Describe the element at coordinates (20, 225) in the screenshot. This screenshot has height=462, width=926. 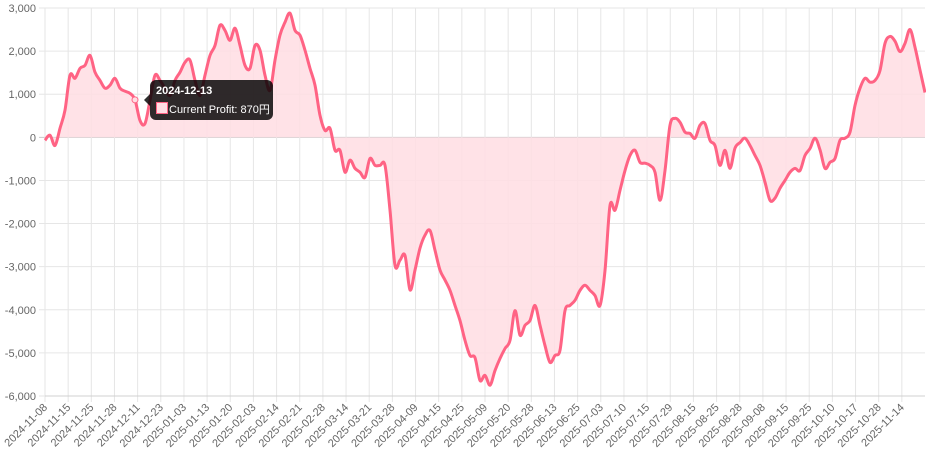
I see `y-tick-label: -2,000` at that location.